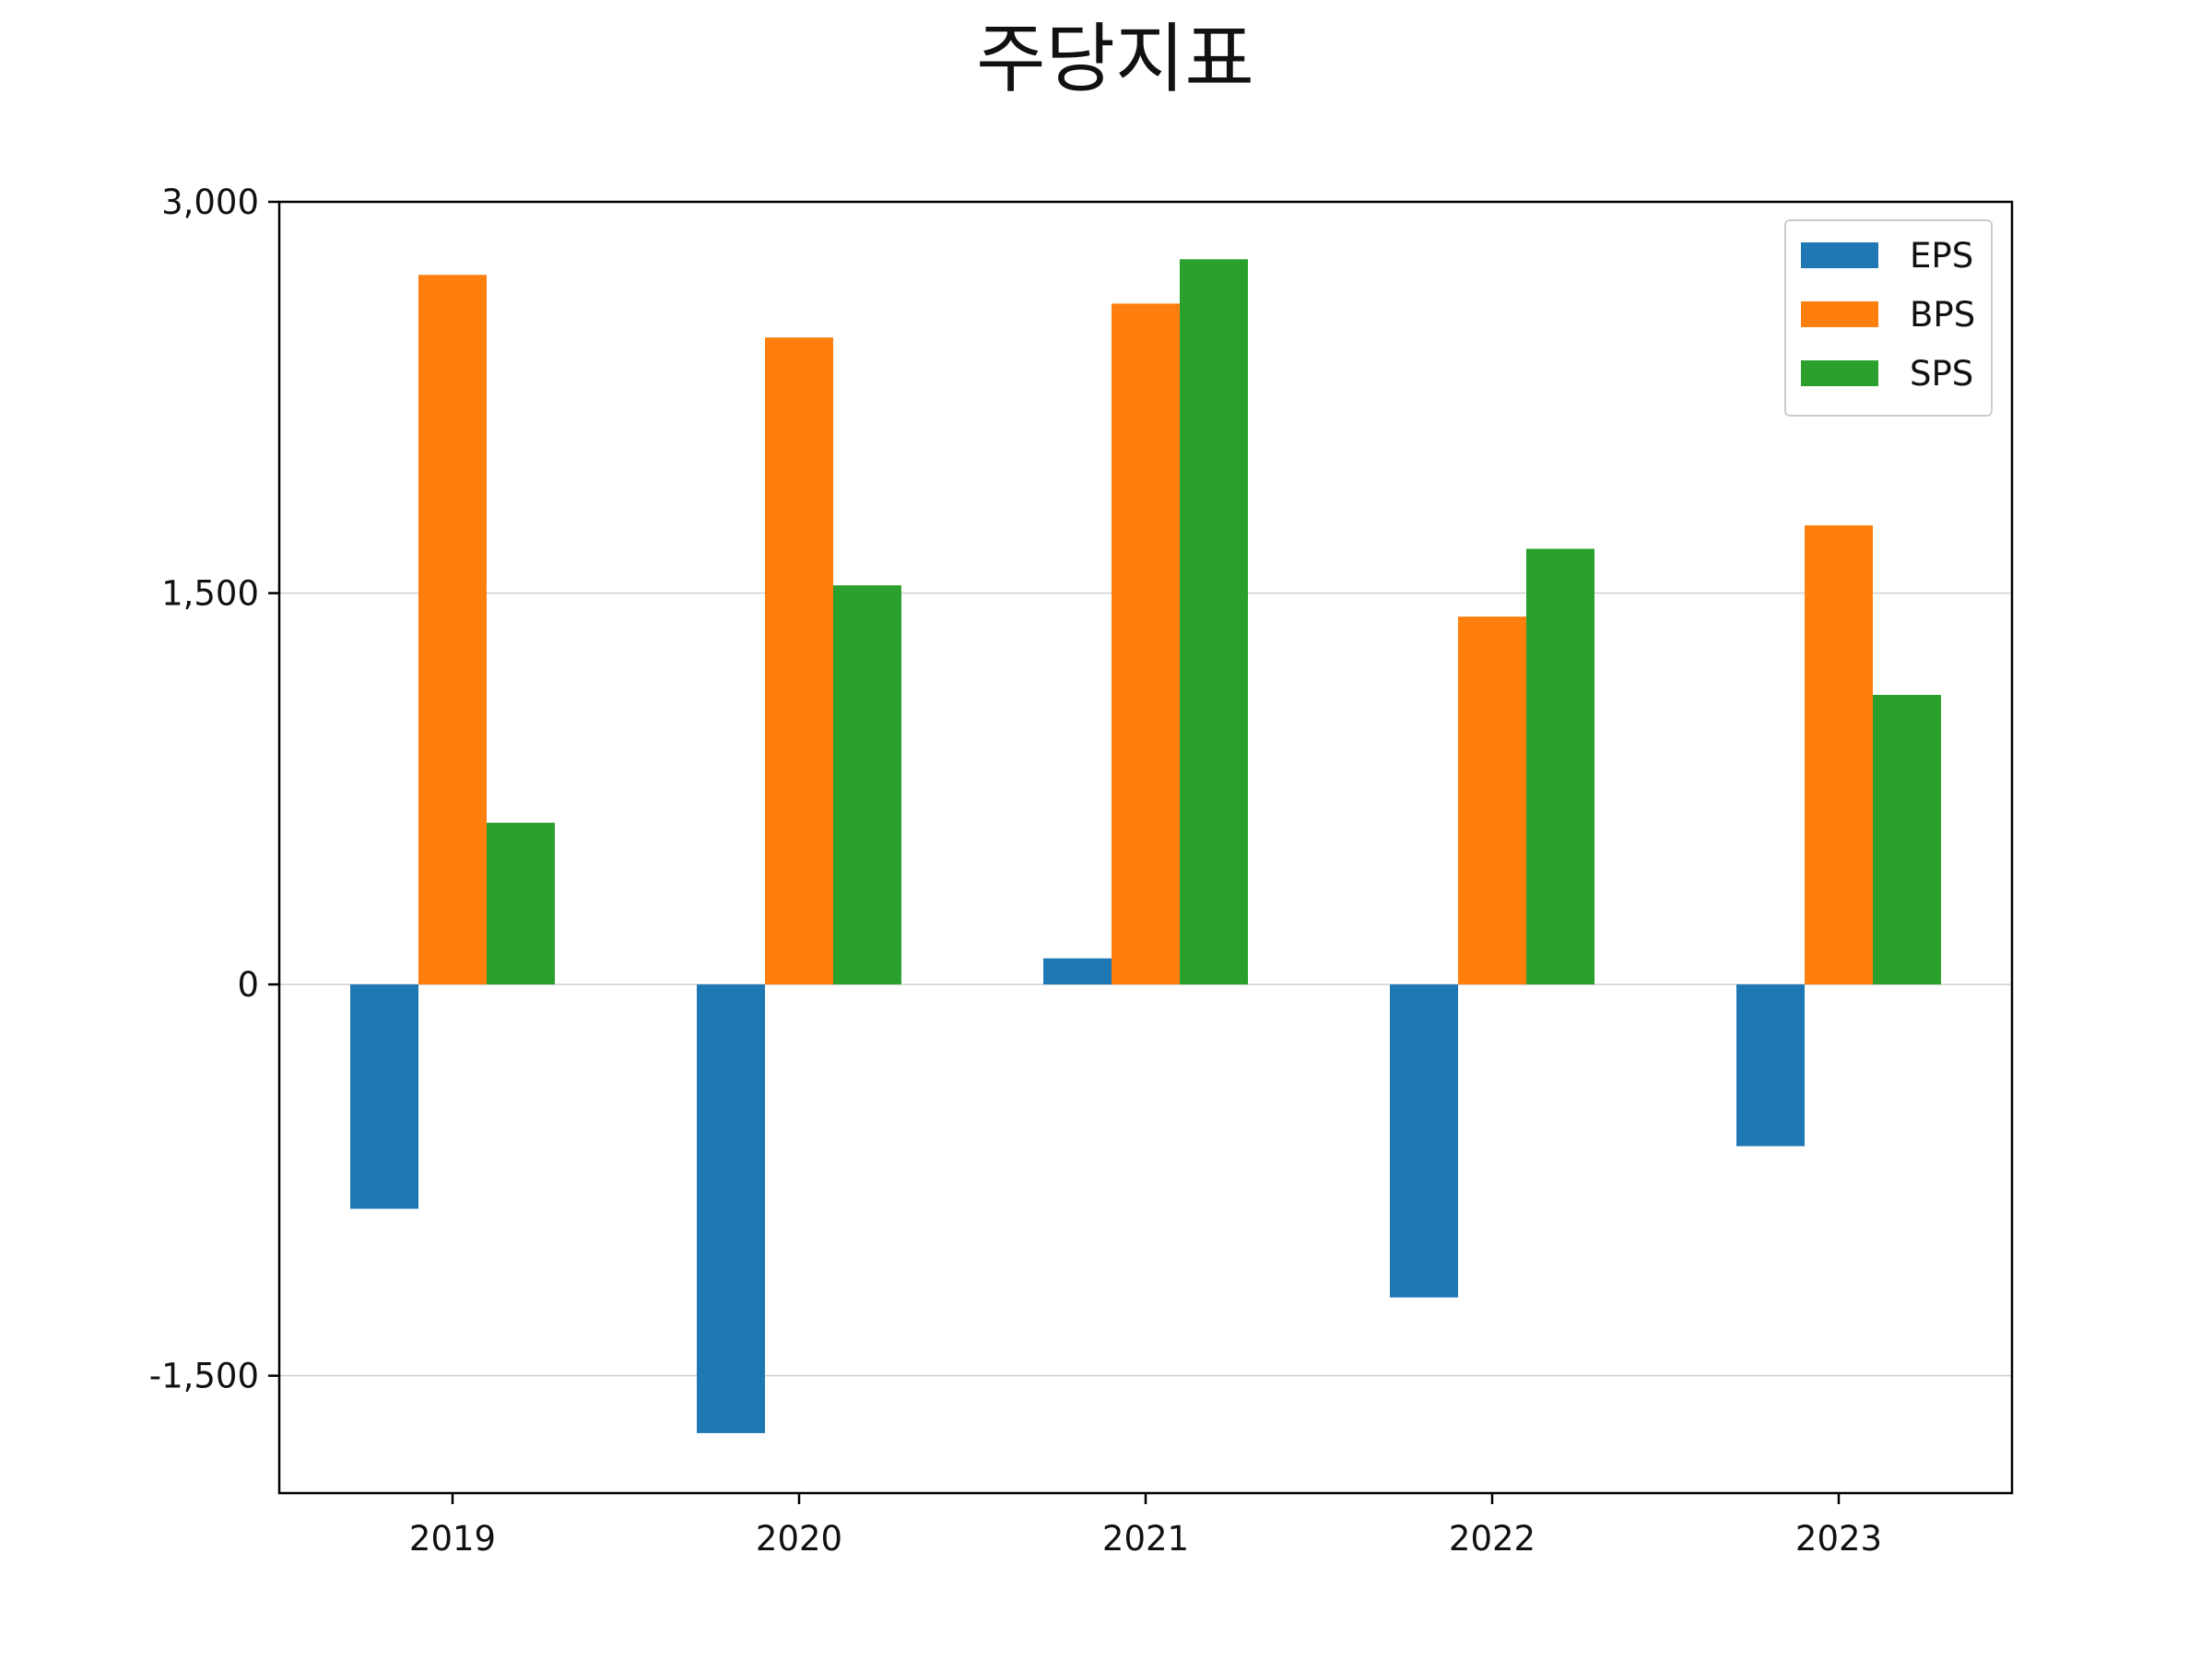 The width and height of the screenshot is (2212, 1659). Describe the element at coordinates (1770, 1065) in the screenshot. I see `bar-eps-2023` at that location.